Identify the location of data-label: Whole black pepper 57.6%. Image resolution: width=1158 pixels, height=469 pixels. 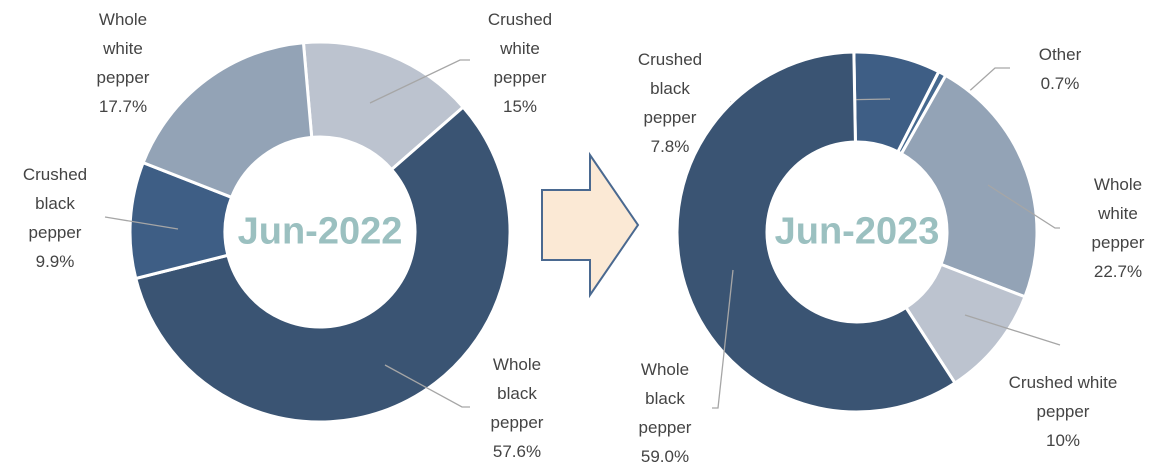
(517, 408).